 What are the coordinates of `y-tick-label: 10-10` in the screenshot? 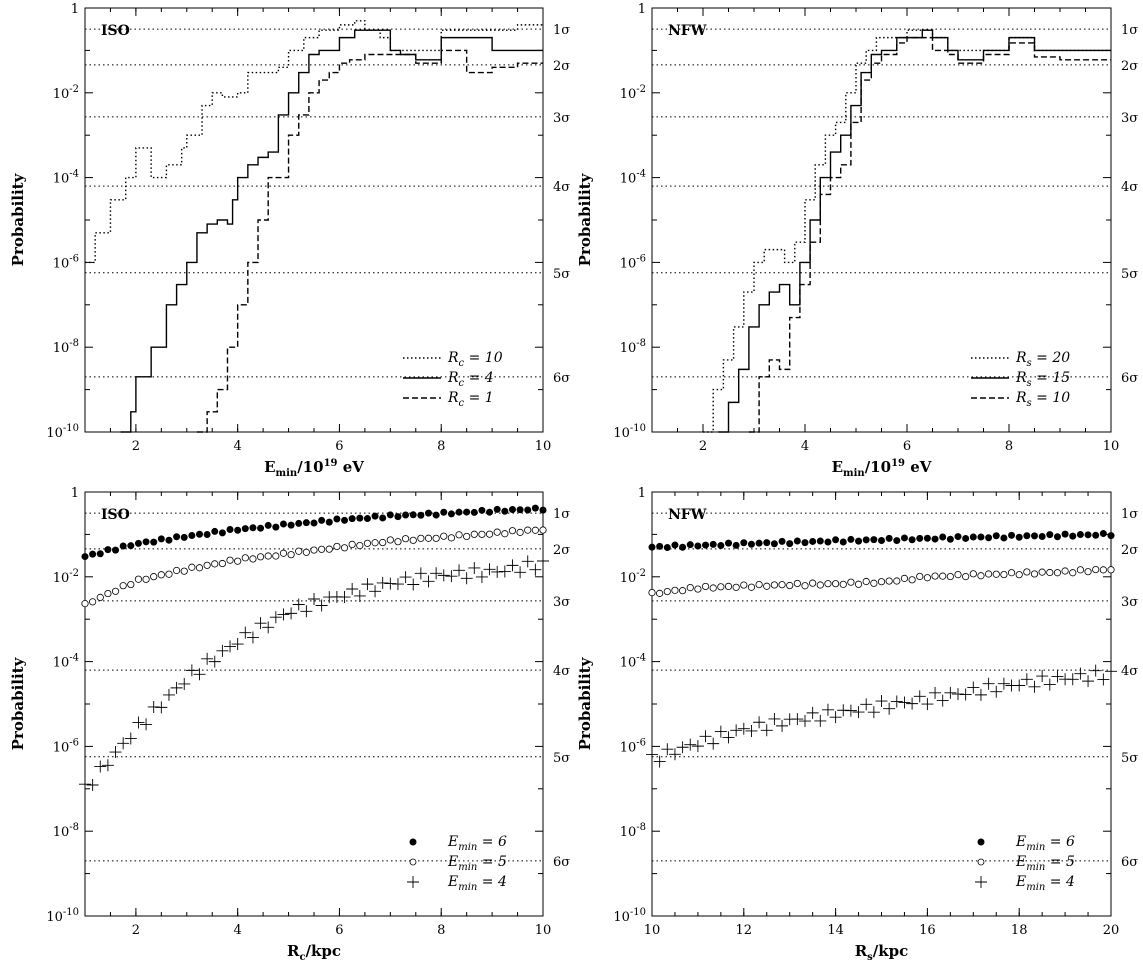 It's located at (629, 432).